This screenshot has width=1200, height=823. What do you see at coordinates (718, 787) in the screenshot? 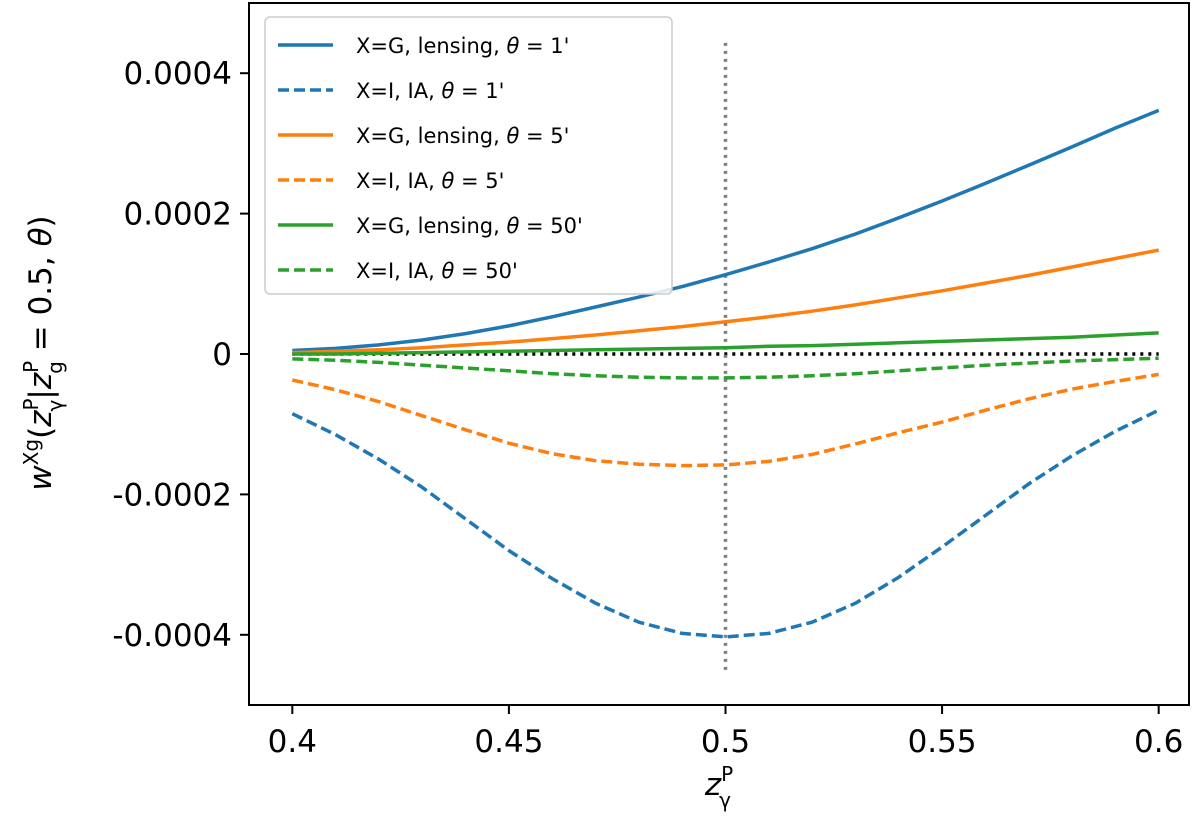
I see `x-axis-label: zP γ` at bounding box center [718, 787].